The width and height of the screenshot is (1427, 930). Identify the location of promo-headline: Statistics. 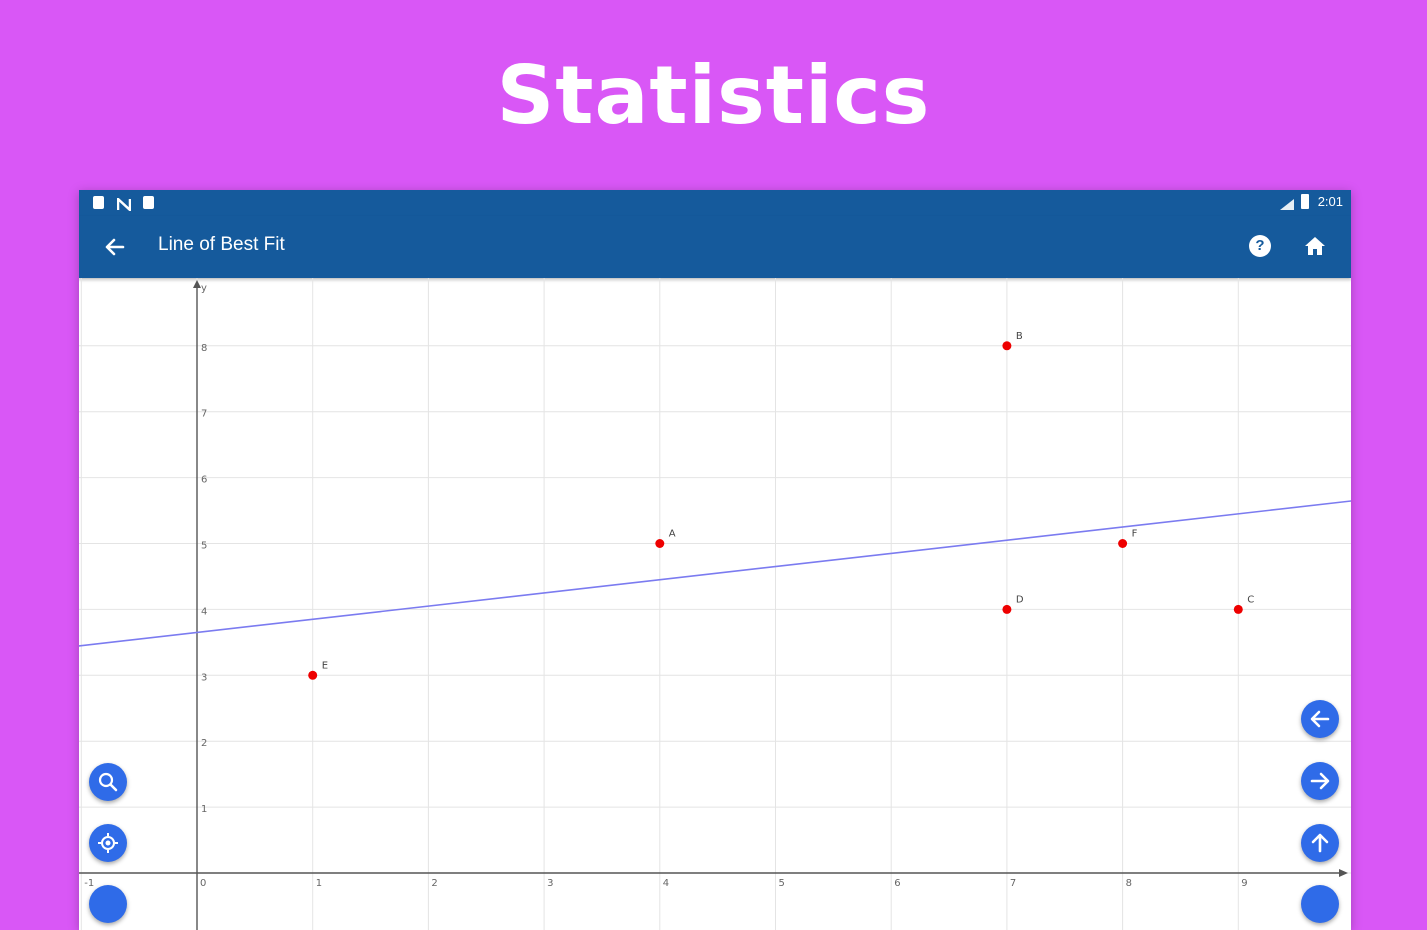
(713, 95).